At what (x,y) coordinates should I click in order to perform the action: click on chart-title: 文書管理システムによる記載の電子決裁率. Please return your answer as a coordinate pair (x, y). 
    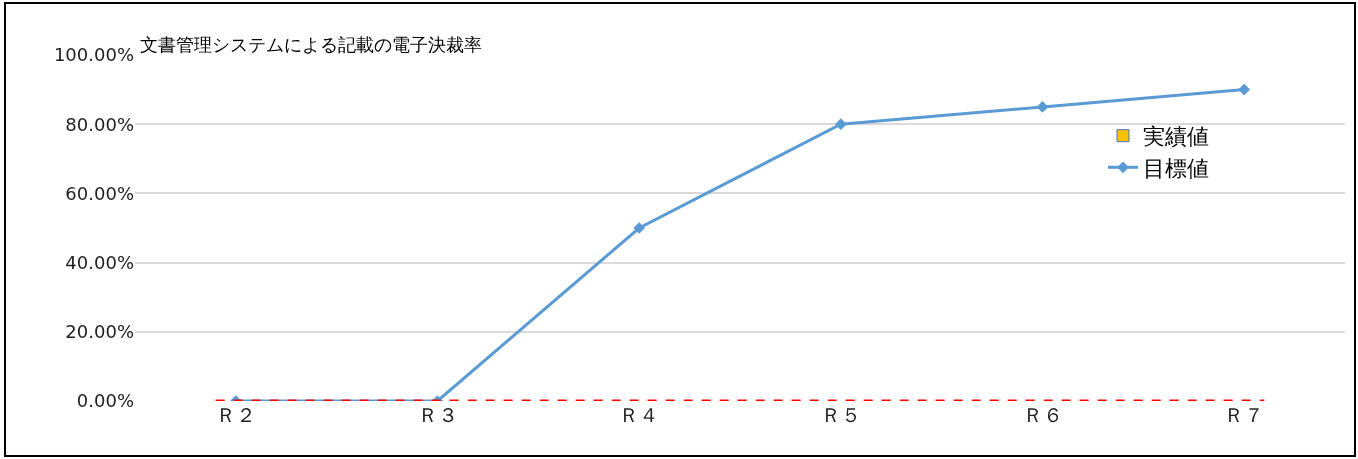
    Looking at the image, I should click on (311, 45).